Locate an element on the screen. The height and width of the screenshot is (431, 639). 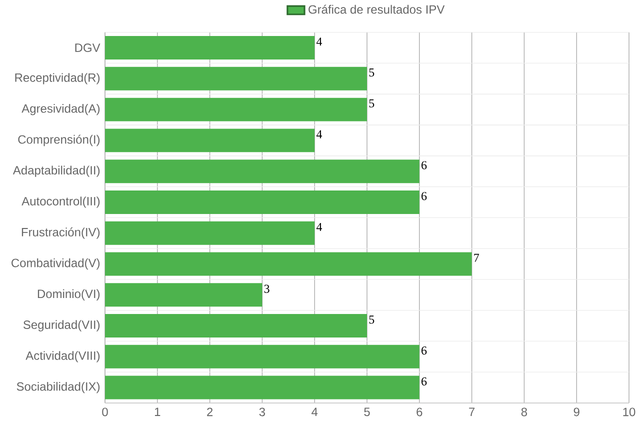
x-tick-label: 9 is located at coordinates (577, 412).